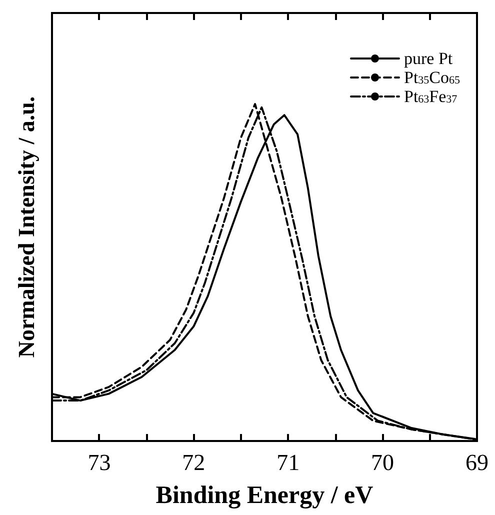 The height and width of the screenshot is (515, 495). I want to click on x-tick-label: 72, so click(194, 462).